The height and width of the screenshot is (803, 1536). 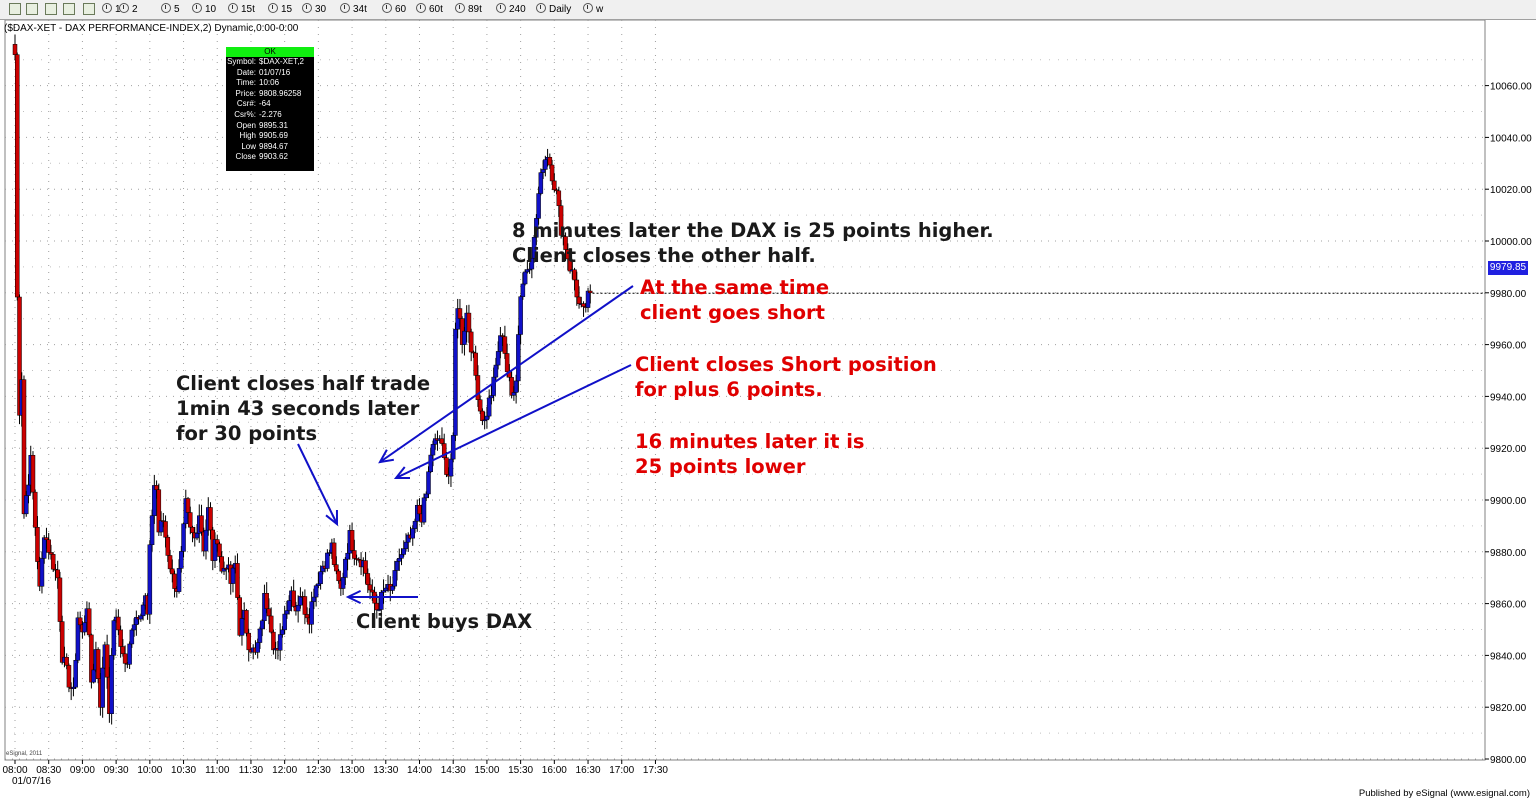 I want to click on x-tick-label: 15:00, so click(x=486, y=770).